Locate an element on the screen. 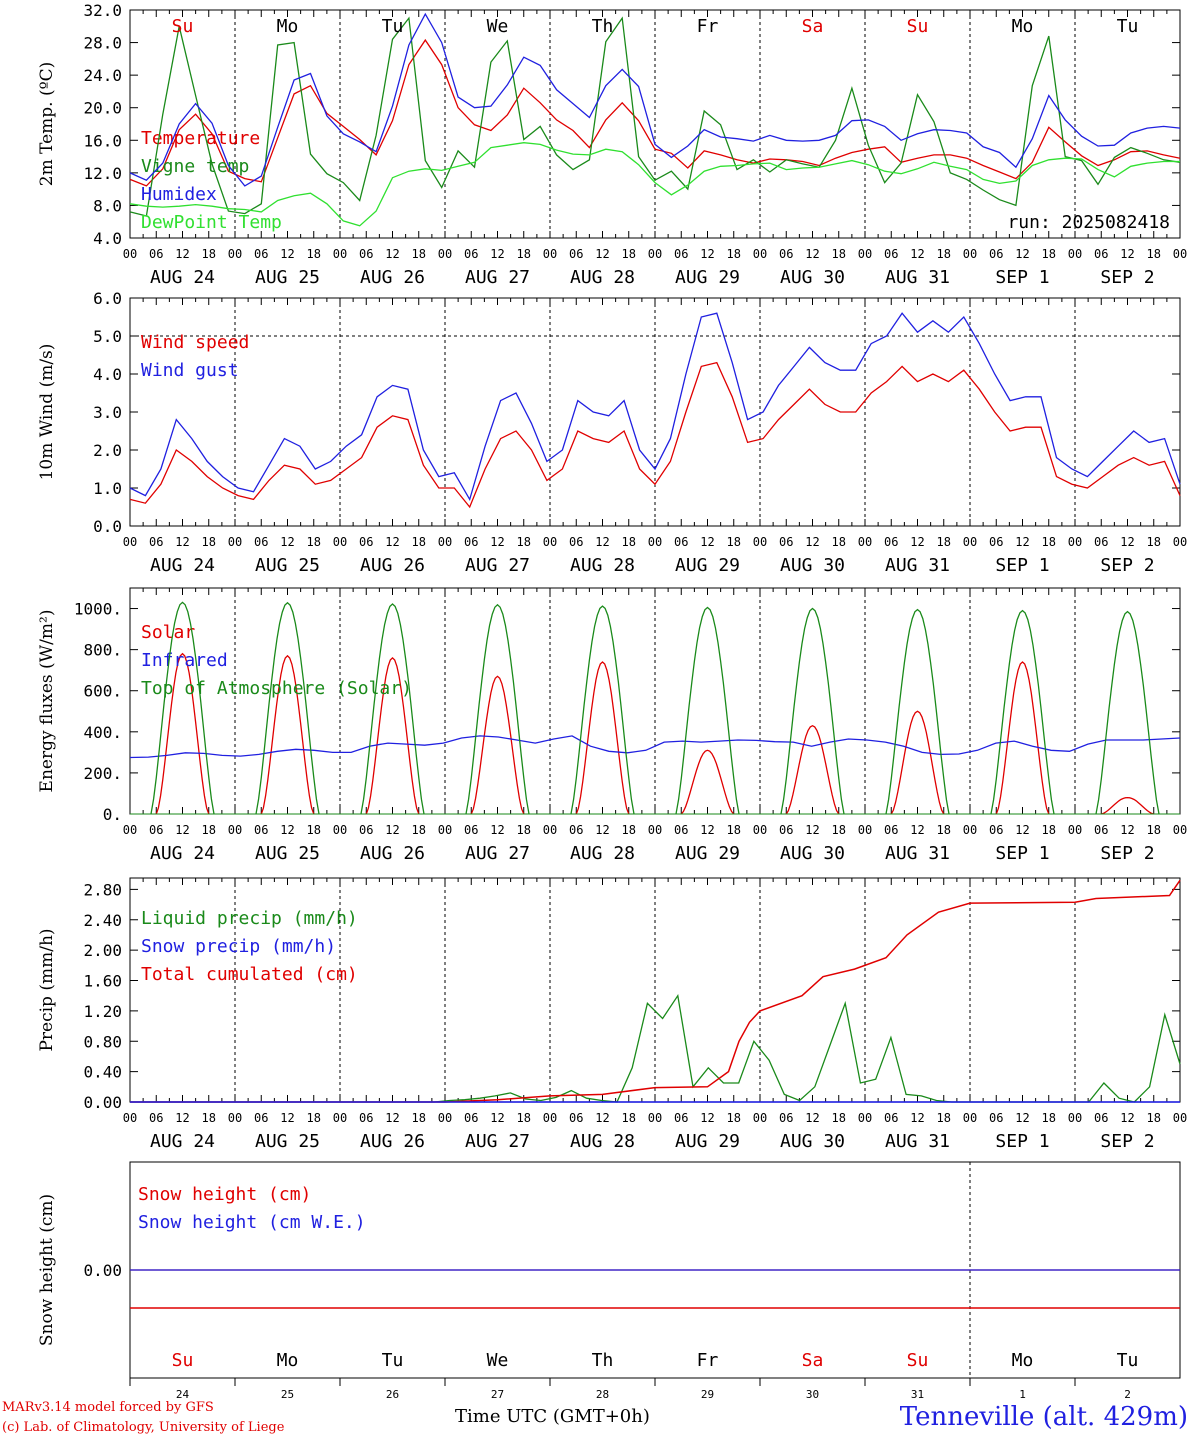 The width and height of the screenshot is (1194, 1440). panel-2-series-wind-gust is located at coordinates (655, 407).